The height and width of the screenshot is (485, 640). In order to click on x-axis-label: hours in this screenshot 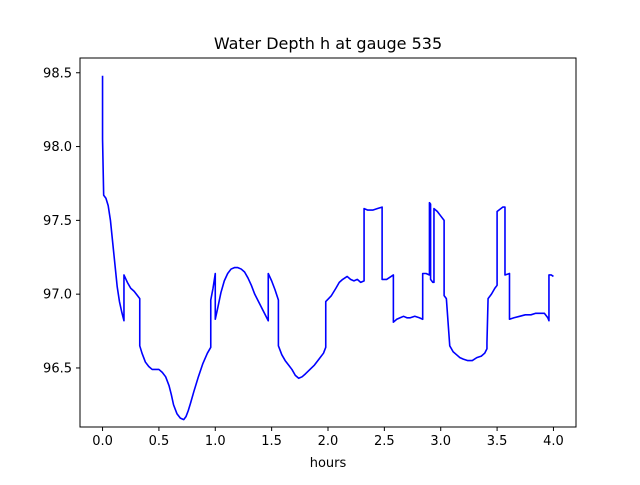, I will do `click(328, 463)`.